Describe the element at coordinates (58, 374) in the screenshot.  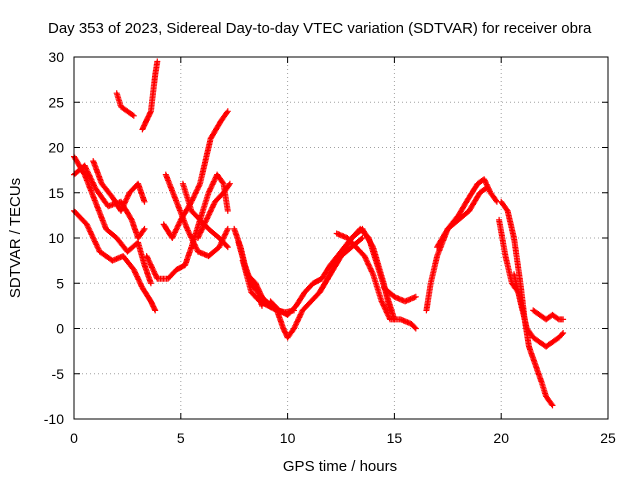
I see `y-tick-label: -5` at that location.